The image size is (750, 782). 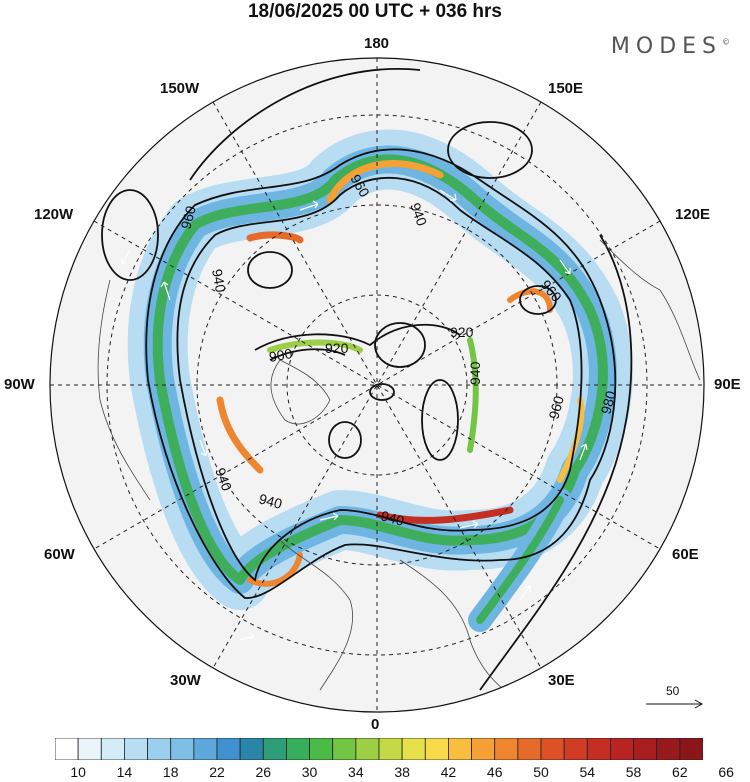 I want to click on jet-max-west, so click(x=240, y=435).